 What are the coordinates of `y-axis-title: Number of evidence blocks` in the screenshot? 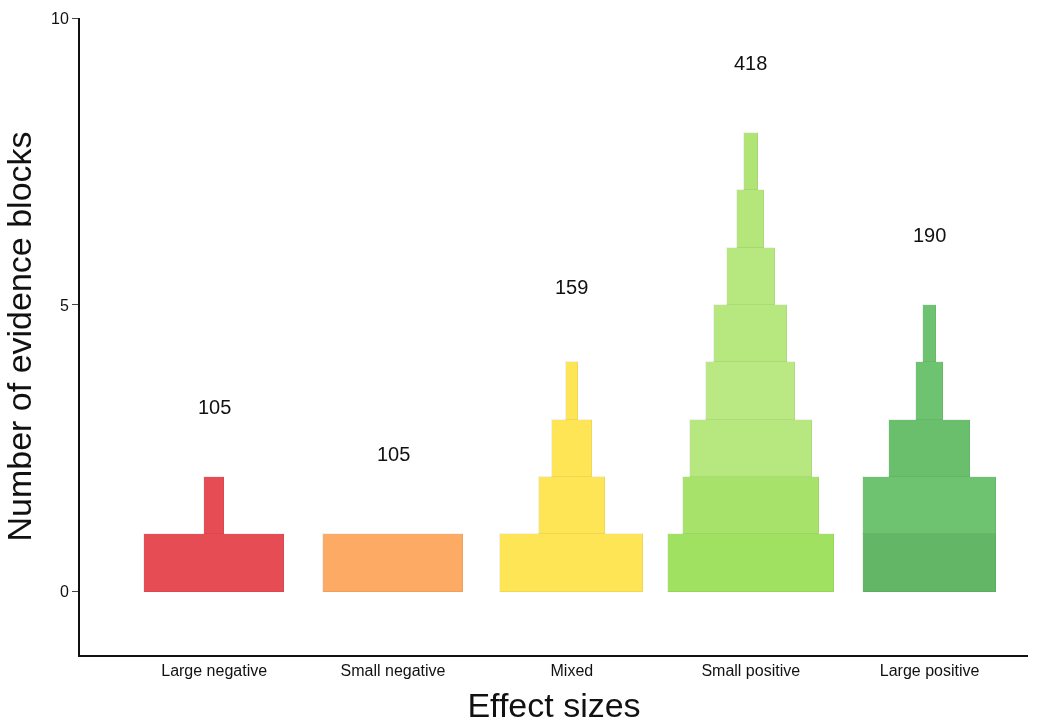 It's located at (19, 336).